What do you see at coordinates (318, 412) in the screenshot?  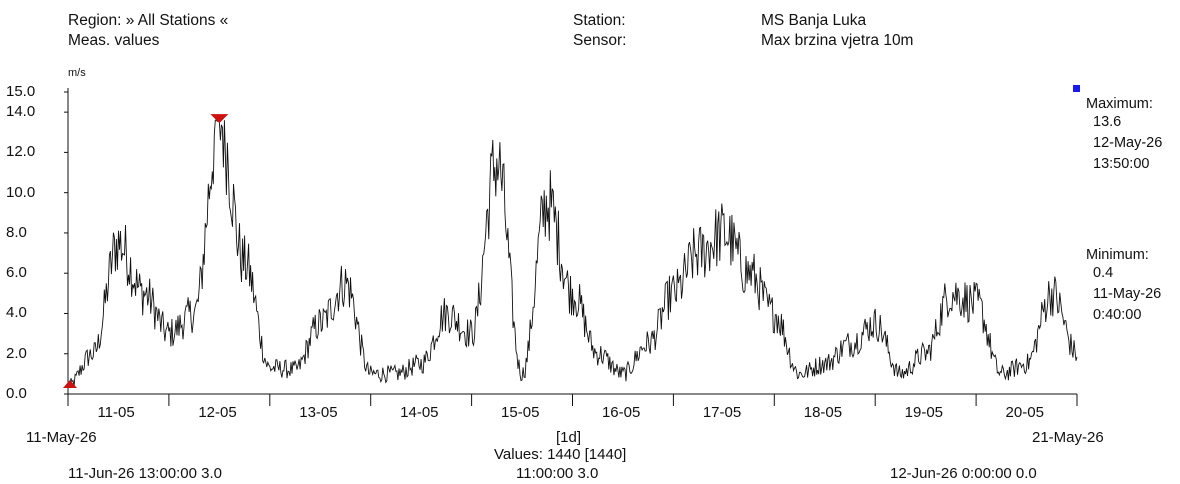 I see `x-tick-label: 13-05` at bounding box center [318, 412].